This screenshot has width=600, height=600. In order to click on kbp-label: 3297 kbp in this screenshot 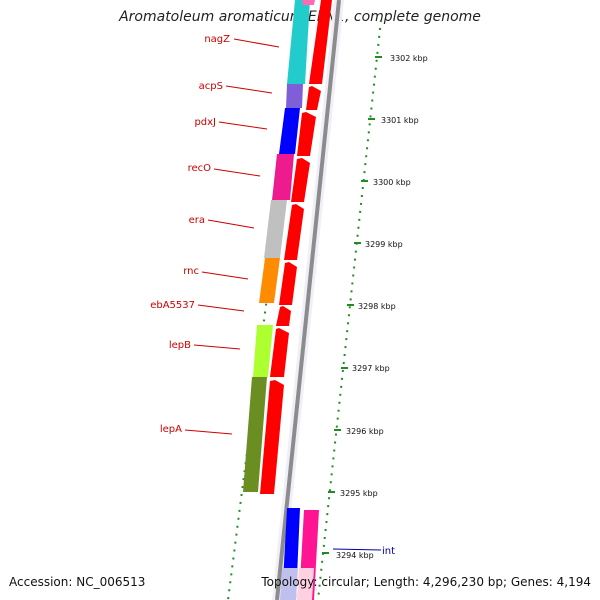, I will do `click(371, 368)`.